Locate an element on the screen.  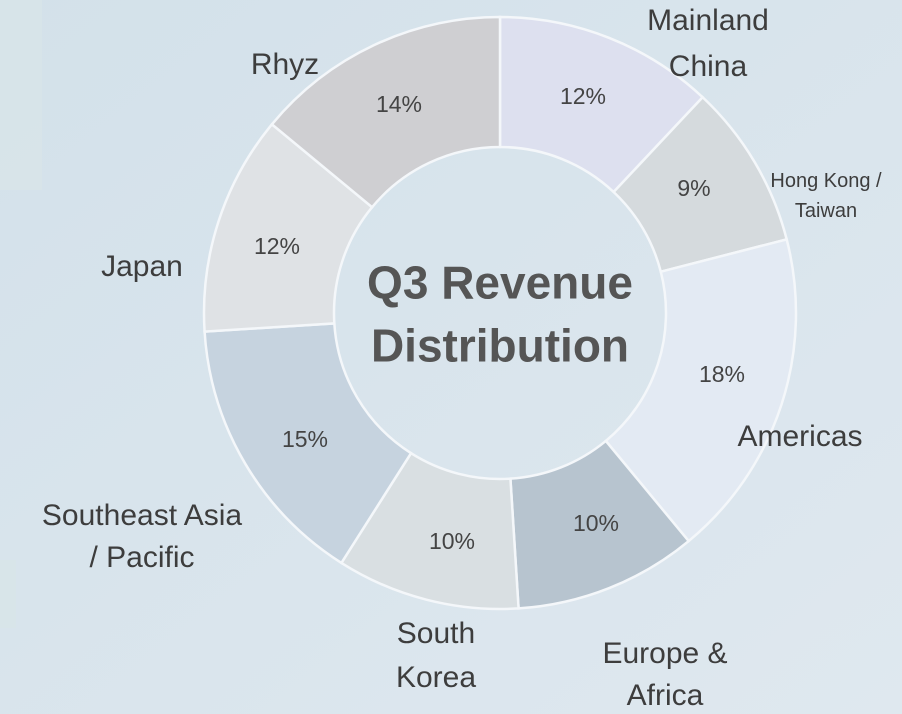
category-label: Southeast Asia / Pacific is located at coordinates (142, 536).